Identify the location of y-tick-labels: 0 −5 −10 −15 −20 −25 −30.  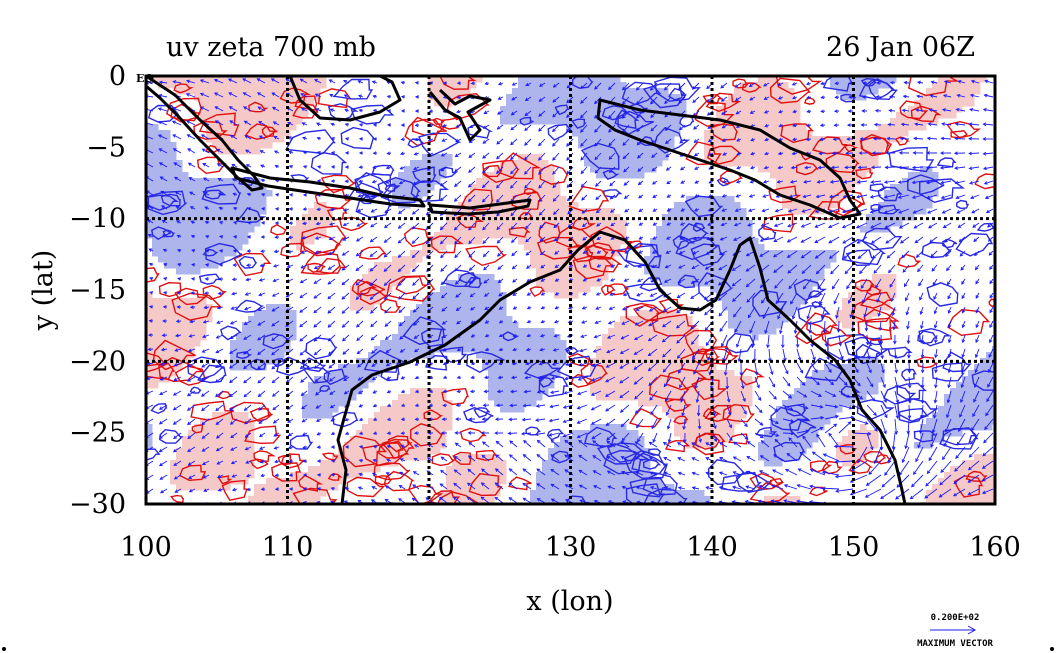
(97, 290).